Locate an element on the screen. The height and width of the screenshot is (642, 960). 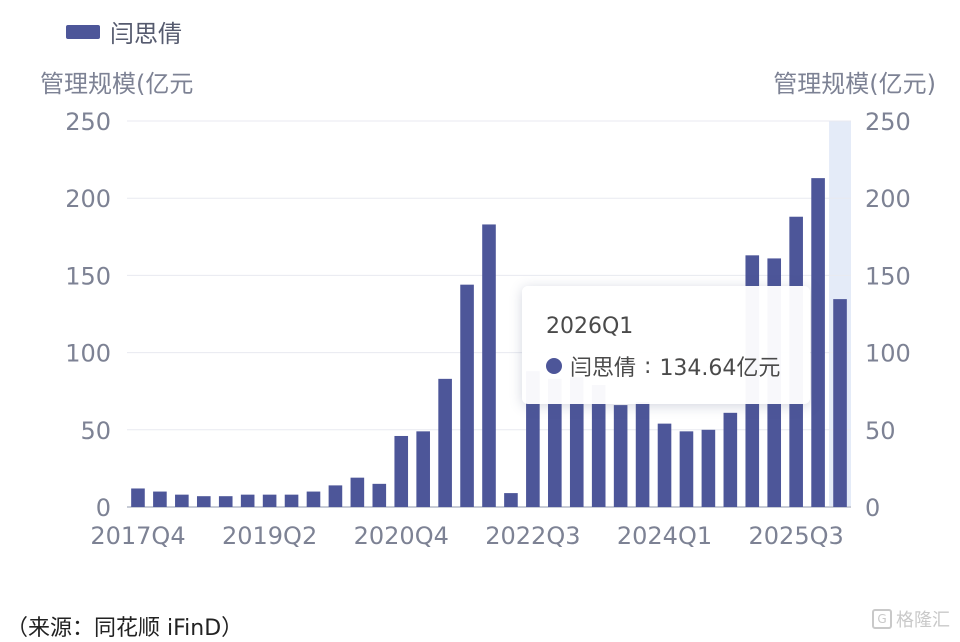
y-tick-label-left: 200 is located at coordinates (88, 199).